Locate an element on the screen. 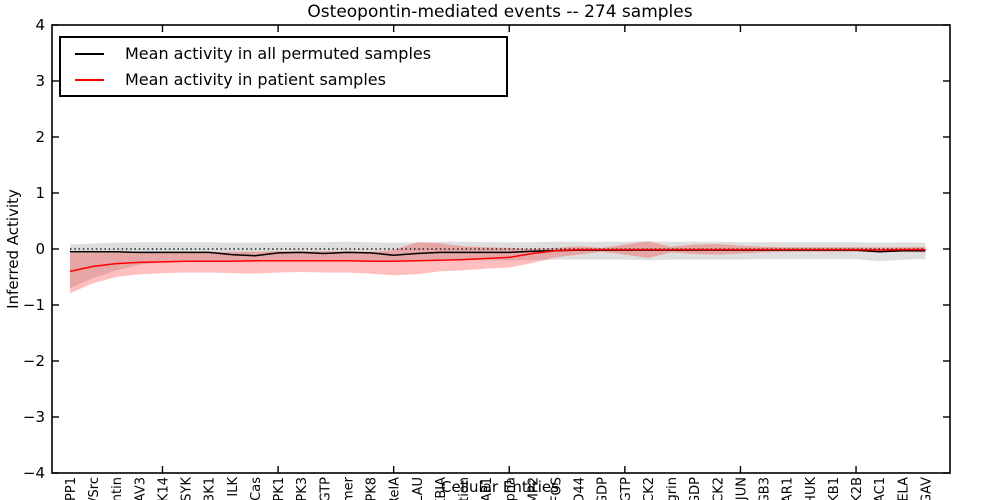  category-label: IKK alpha homodimer is located at coordinates (348, 488).